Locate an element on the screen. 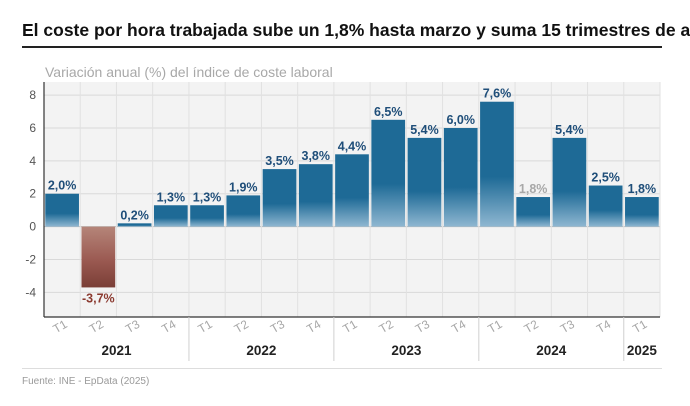 This screenshot has height=406, width=690. y-tick-label: 4 is located at coordinates (32, 161).